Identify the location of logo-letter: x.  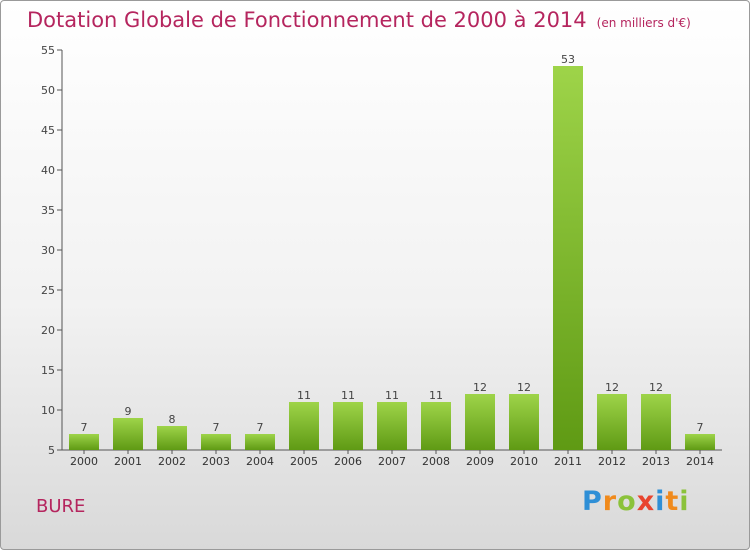
(646, 501).